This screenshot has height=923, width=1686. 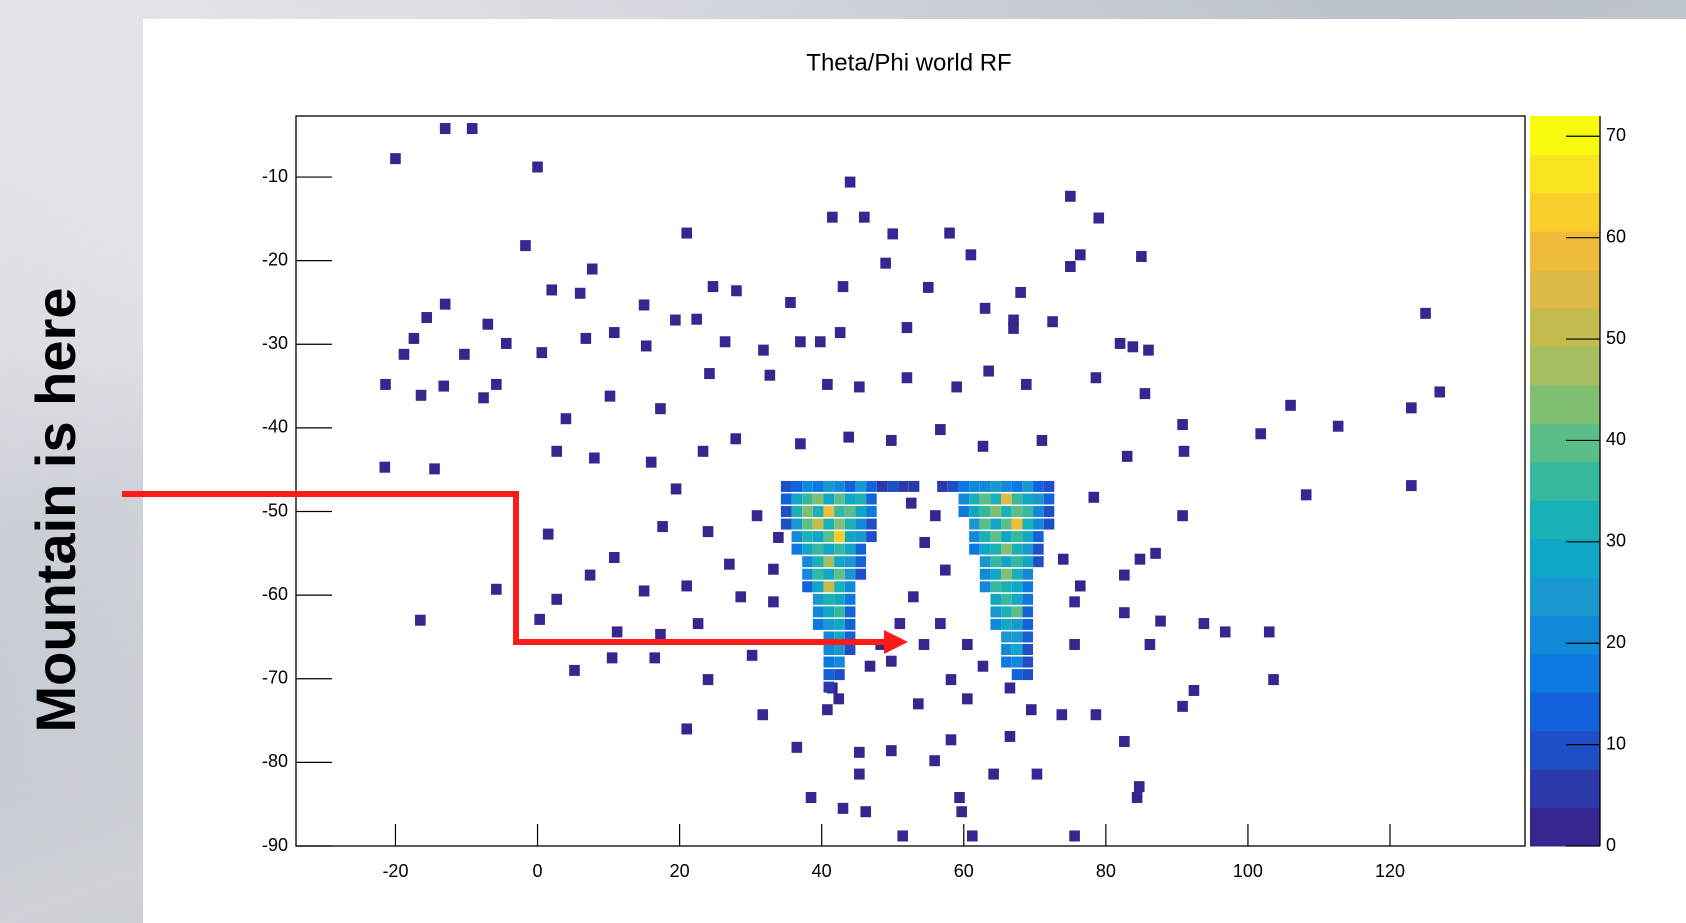 What do you see at coordinates (896, 642) in the screenshot?
I see `annotation-arrowhead` at bounding box center [896, 642].